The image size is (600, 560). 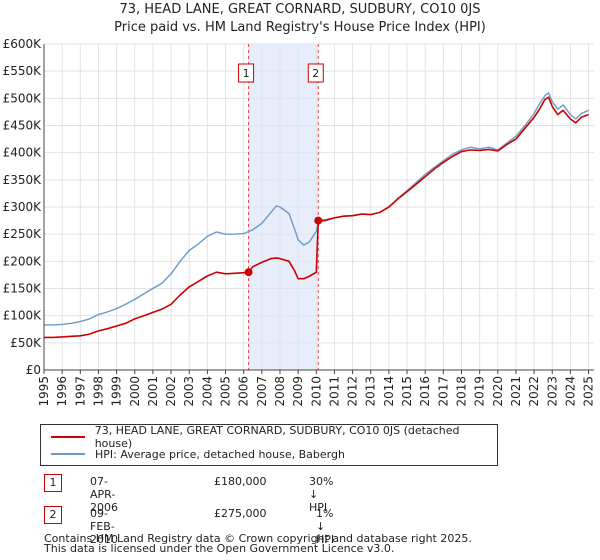 What do you see at coordinates (23, 316) in the screenshot?
I see `y-tick-label: £100K` at bounding box center [23, 316].